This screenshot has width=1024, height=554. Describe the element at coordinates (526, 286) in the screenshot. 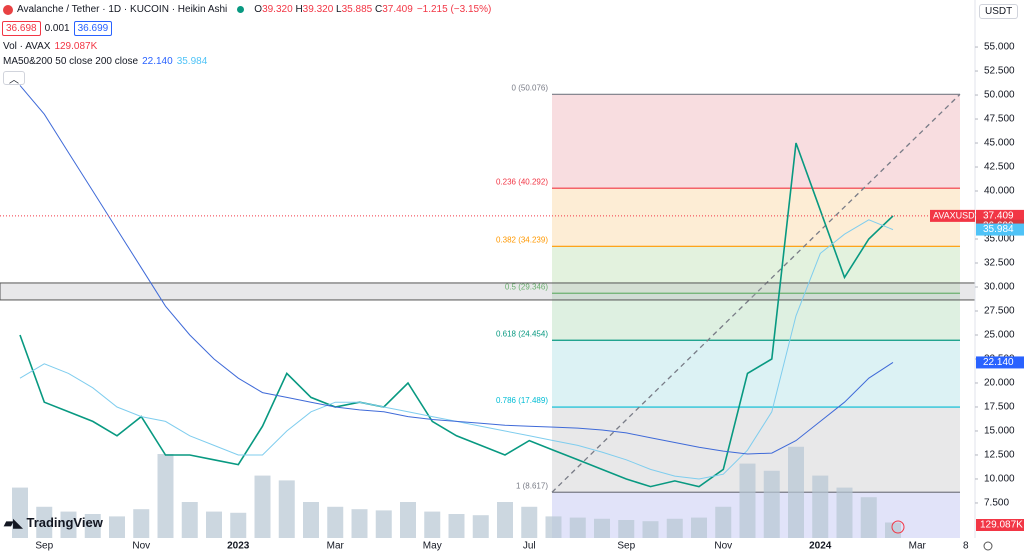

I see `fib-label: 0.5 (29.346)` at that location.